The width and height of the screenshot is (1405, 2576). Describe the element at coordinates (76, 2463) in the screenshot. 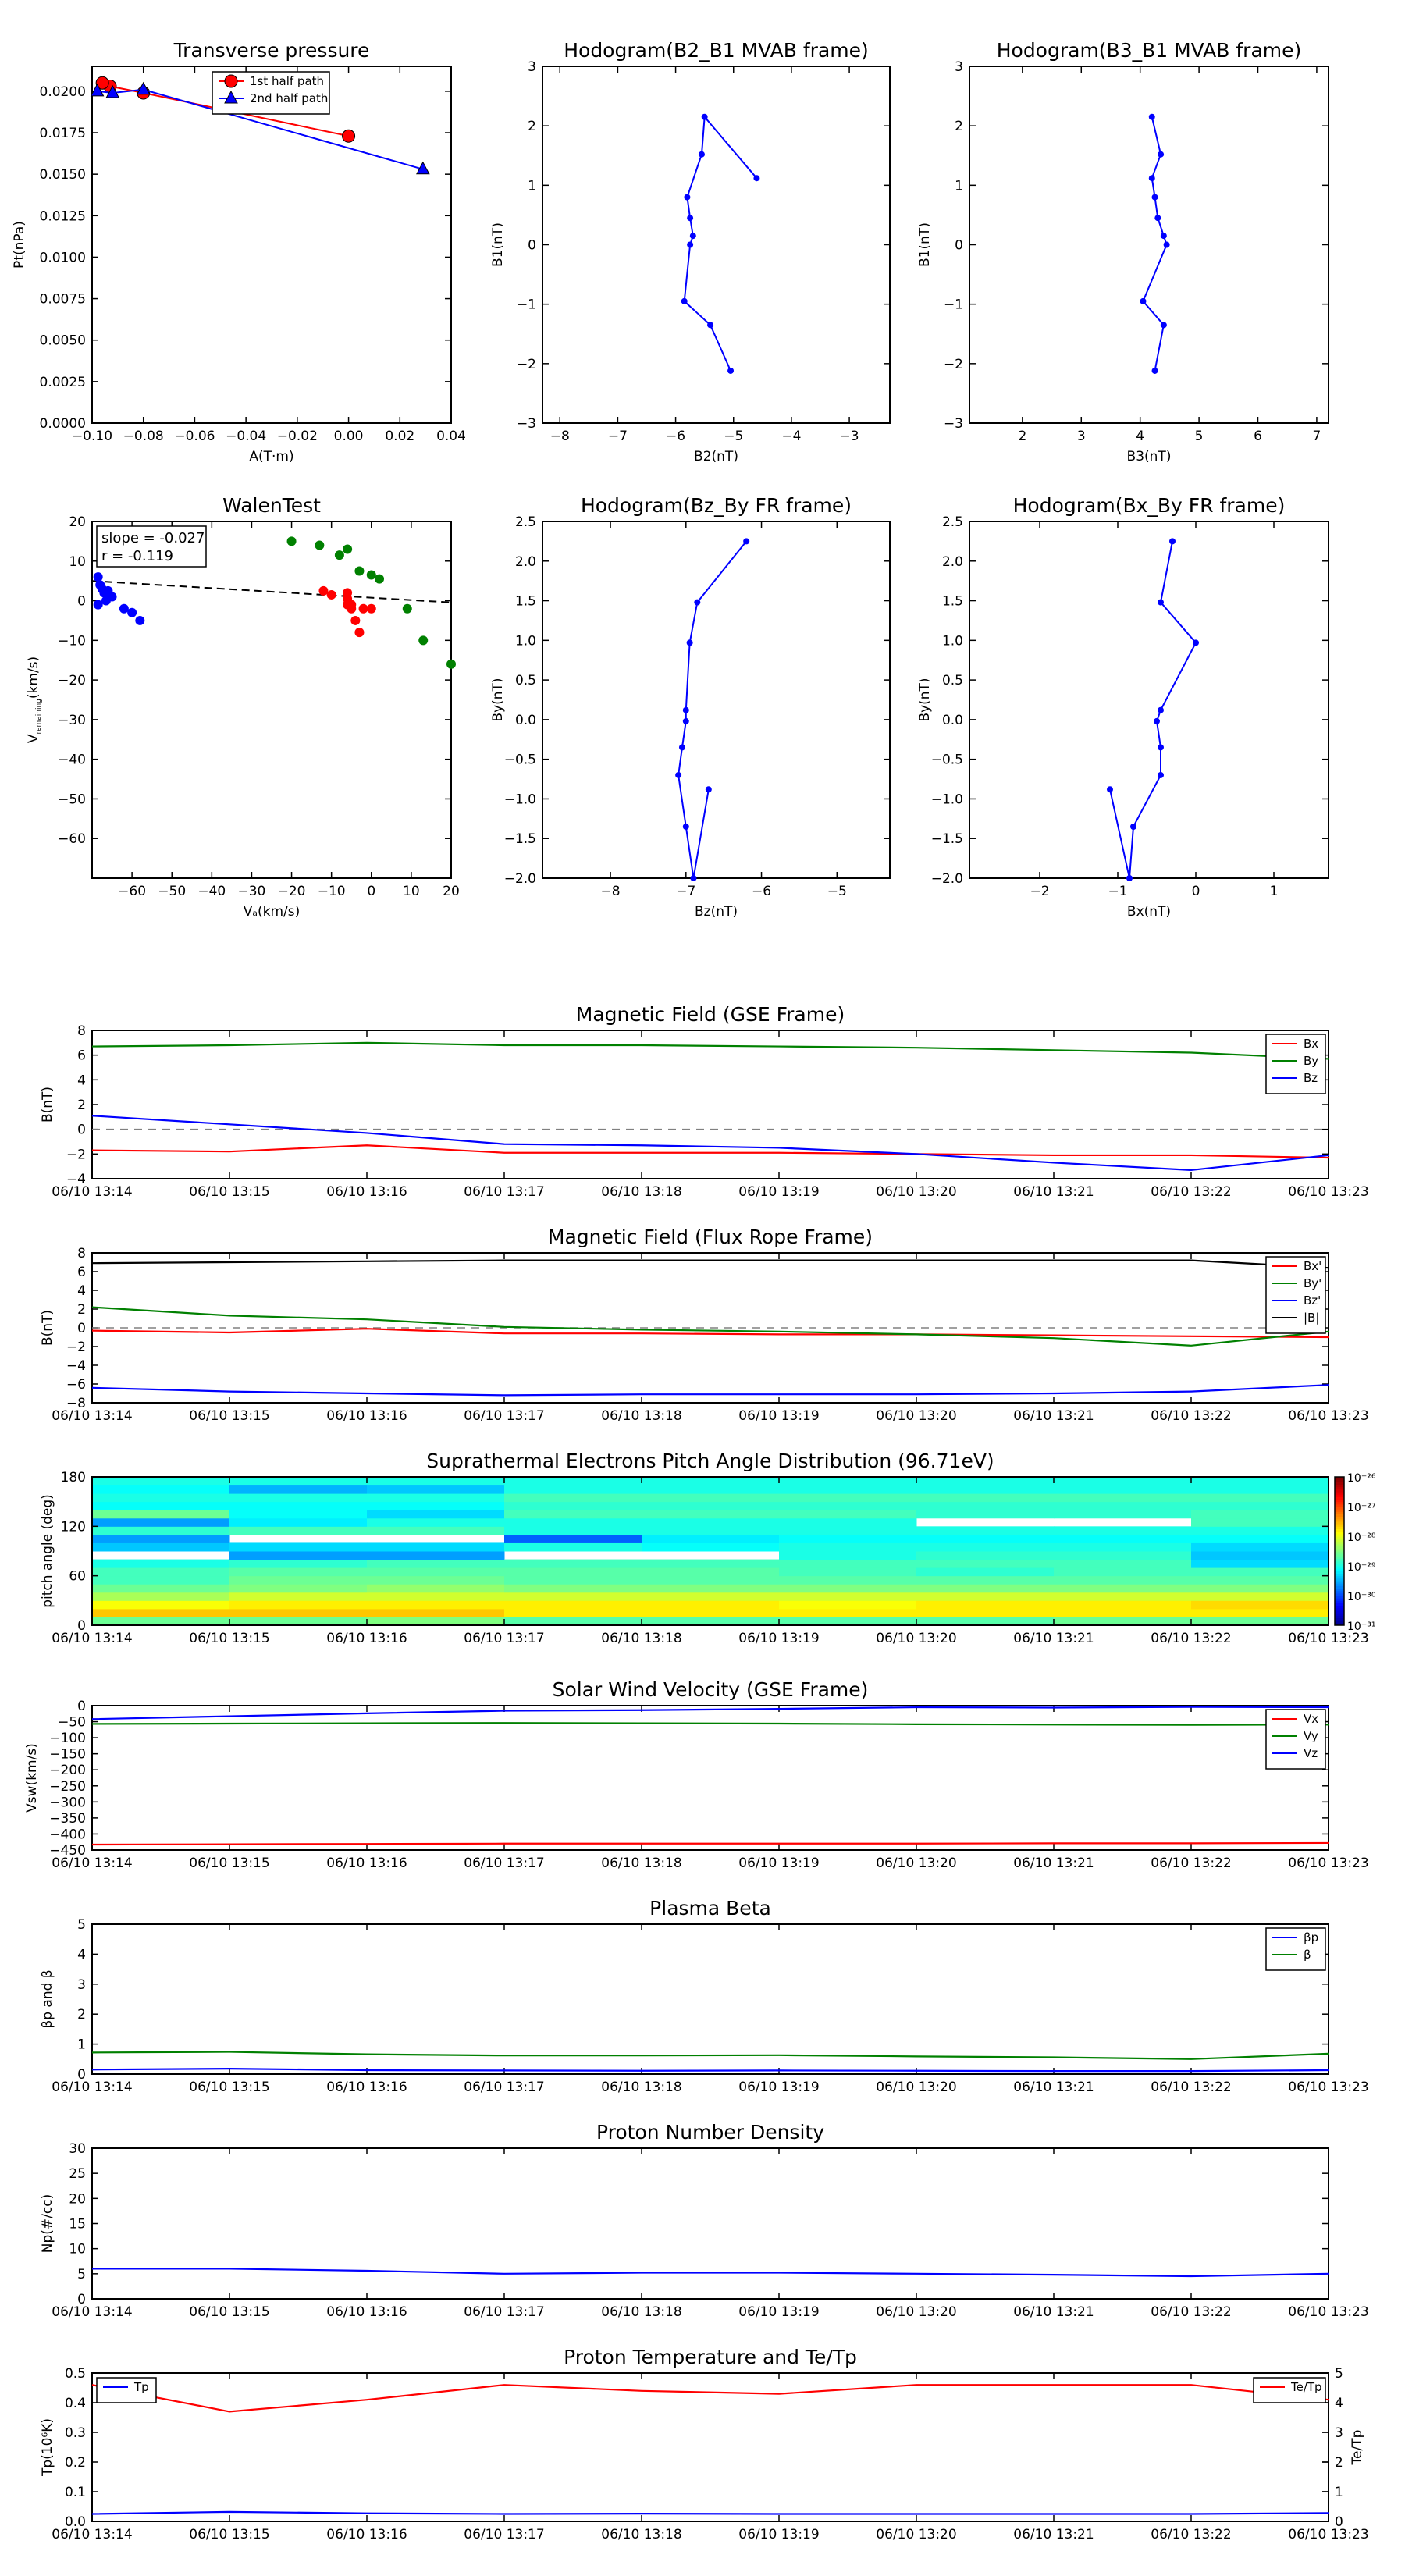

I see `temp-ytick-label: 0.2` at that location.